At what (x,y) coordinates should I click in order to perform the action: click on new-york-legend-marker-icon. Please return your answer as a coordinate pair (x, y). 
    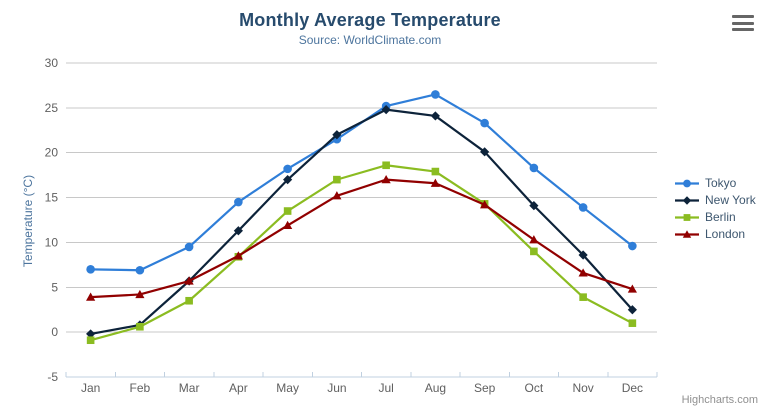
    Looking at the image, I should click on (687, 200).